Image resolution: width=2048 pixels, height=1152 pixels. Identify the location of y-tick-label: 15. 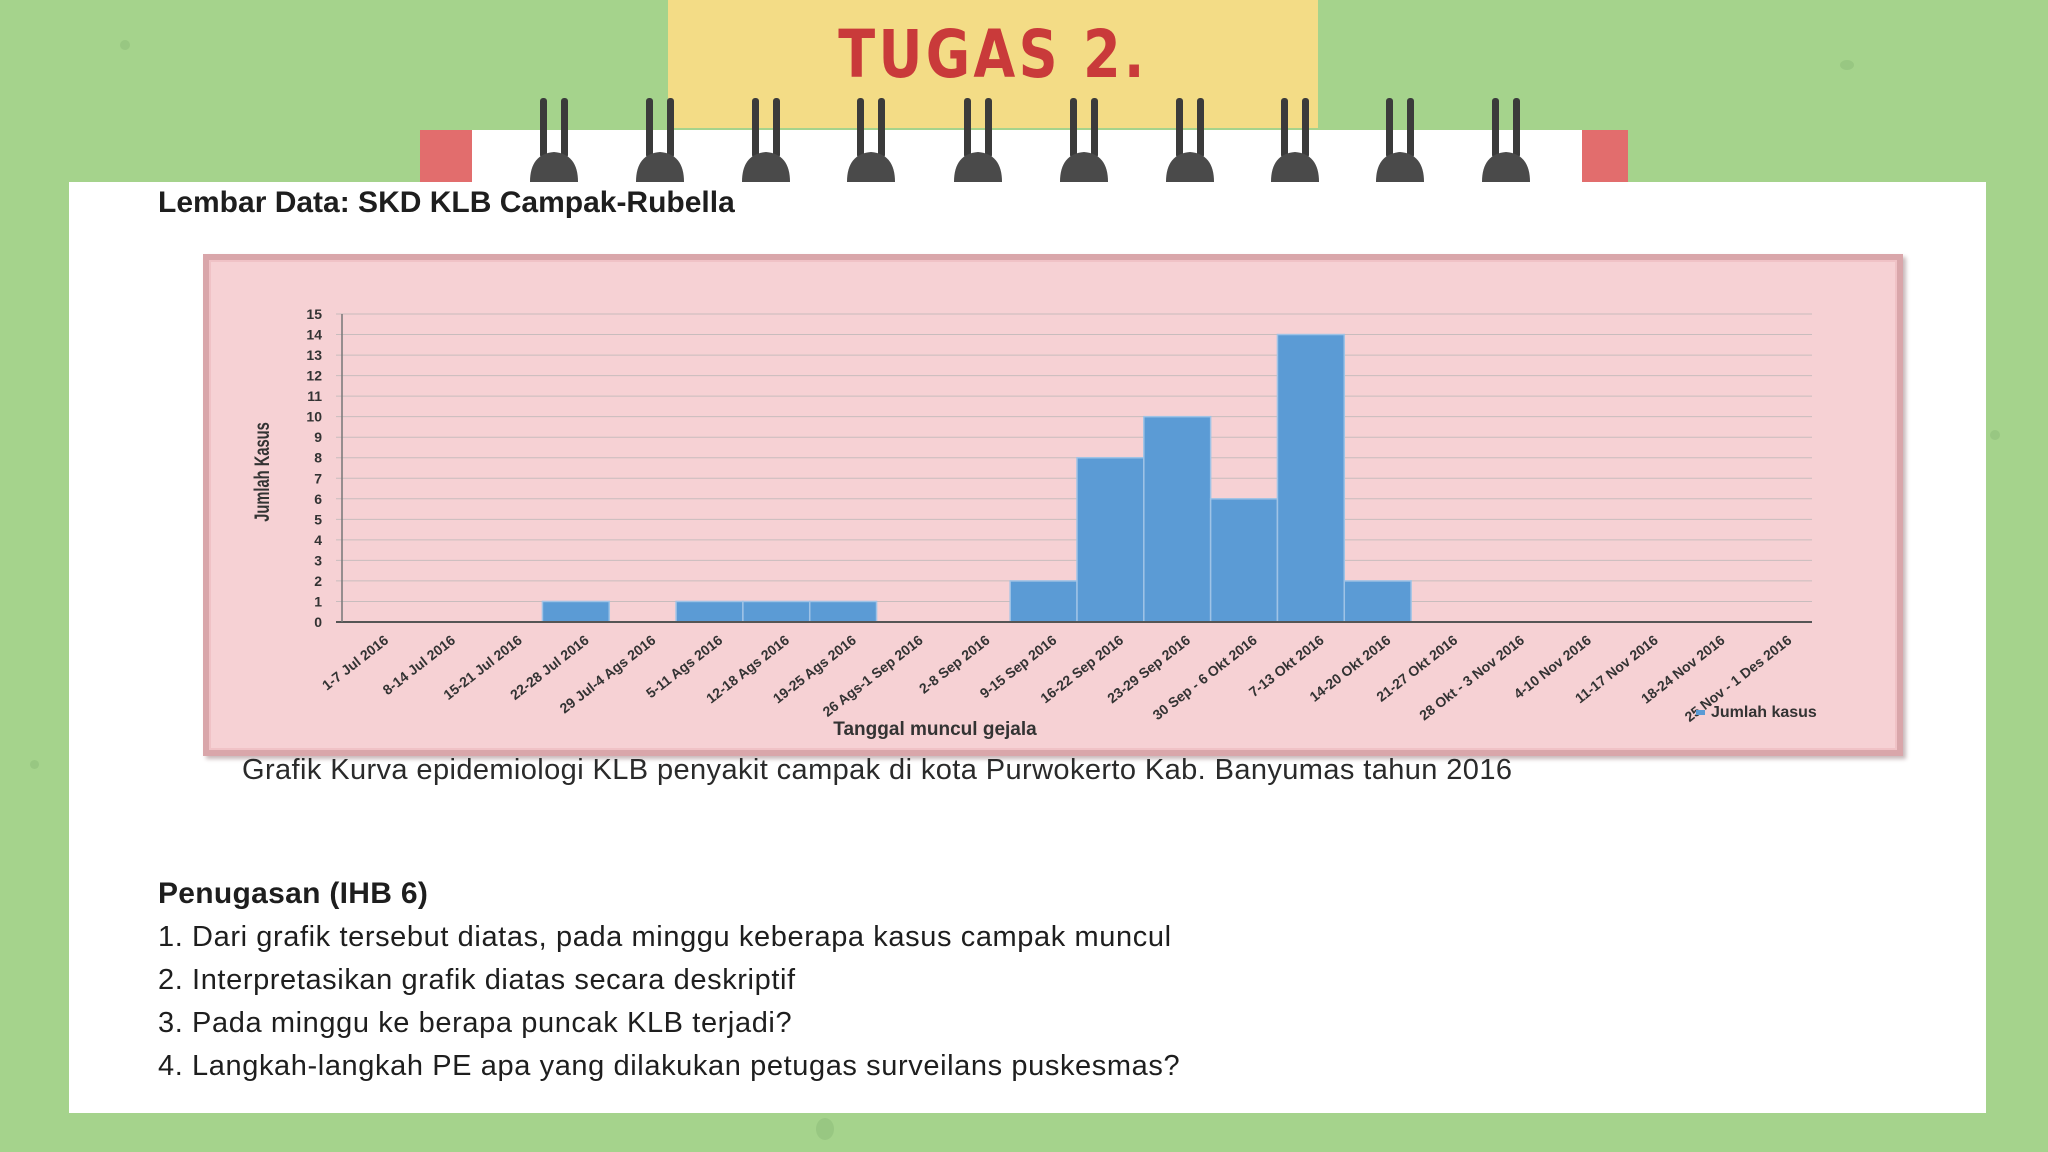
(314, 314).